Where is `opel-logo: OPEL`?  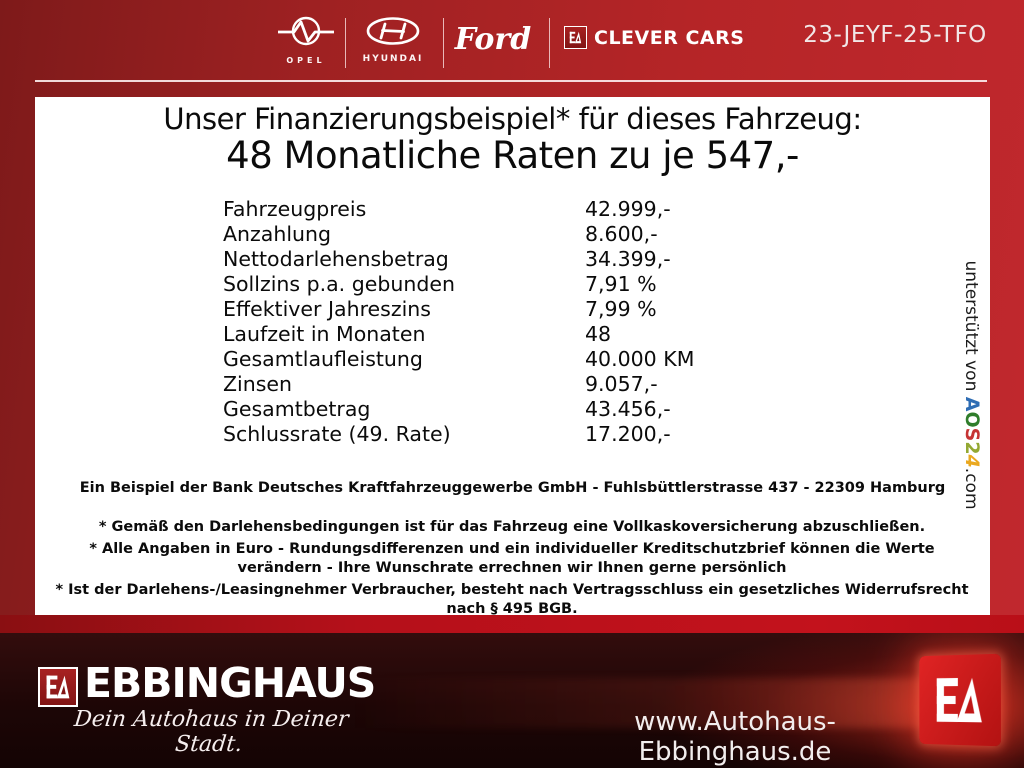 opel-logo: OPEL is located at coordinates (306, 40).